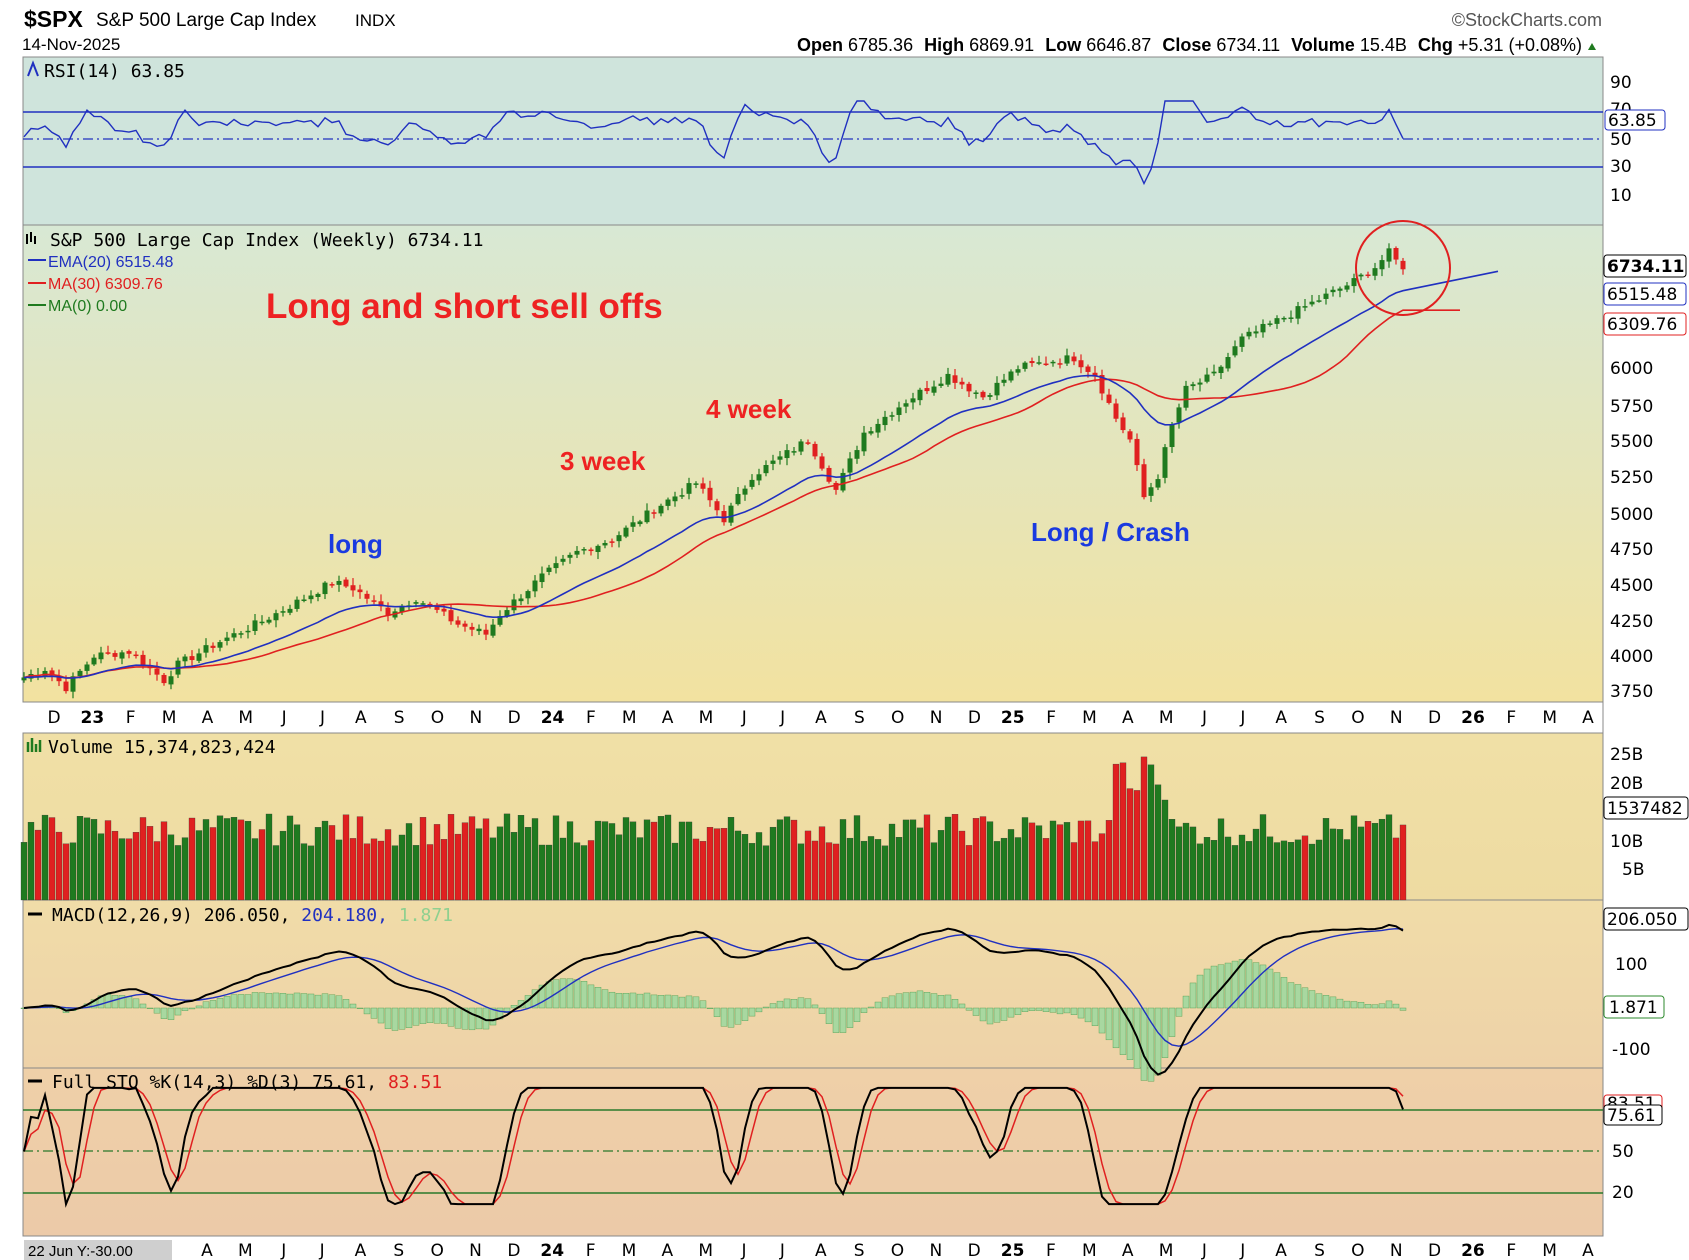 Image resolution: width=1689 pixels, height=1260 pixels. Describe the element at coordinates (80, 1251) in the screenshot. I see `crosshair-tag: 22 Jun Y:-30.00` at that location.